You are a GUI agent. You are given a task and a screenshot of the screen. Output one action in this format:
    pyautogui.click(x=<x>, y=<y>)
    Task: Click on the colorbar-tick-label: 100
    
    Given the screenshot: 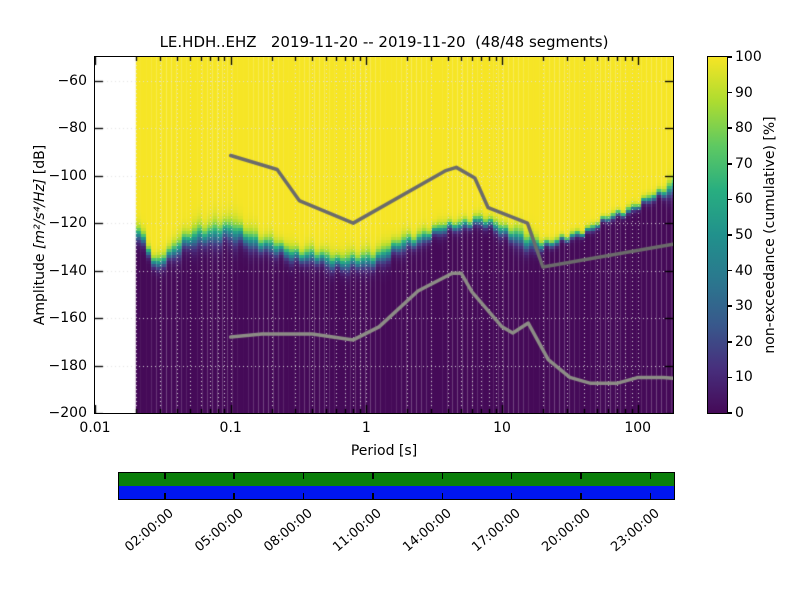 What is the action you would take?
    pyautogui.click(x=748, y=57)
    